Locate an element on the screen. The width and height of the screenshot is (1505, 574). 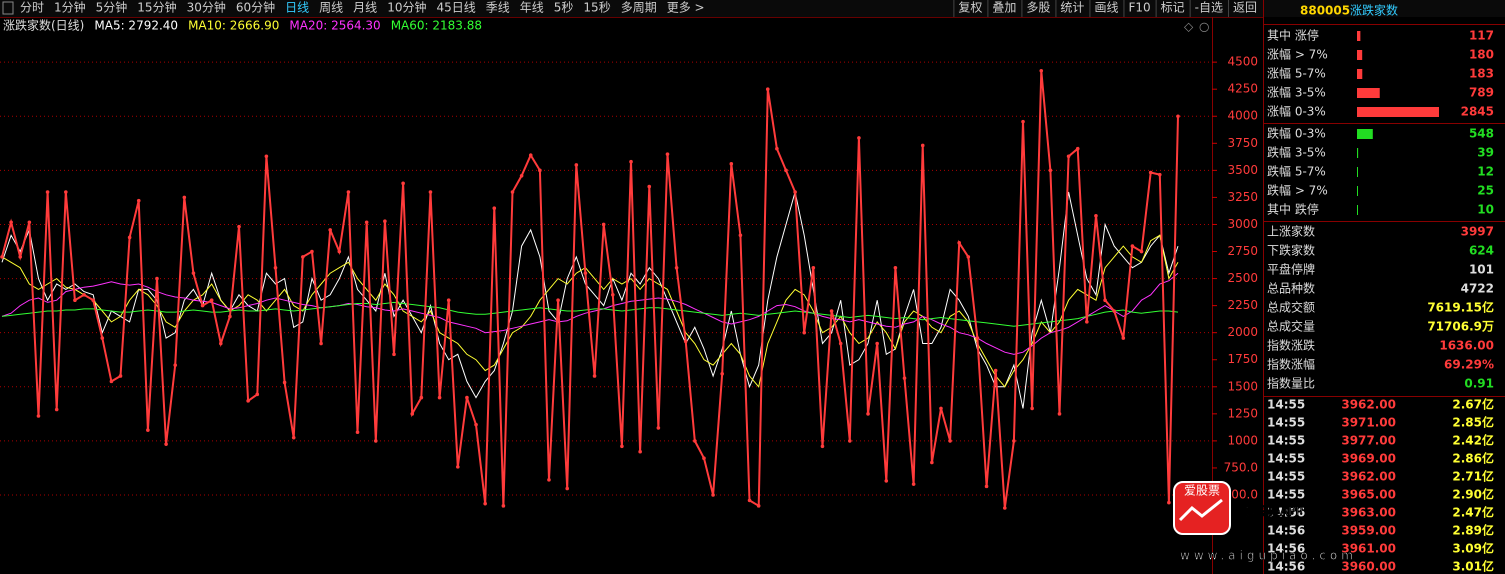
logo-graph is located at coordinates (1200, 510).